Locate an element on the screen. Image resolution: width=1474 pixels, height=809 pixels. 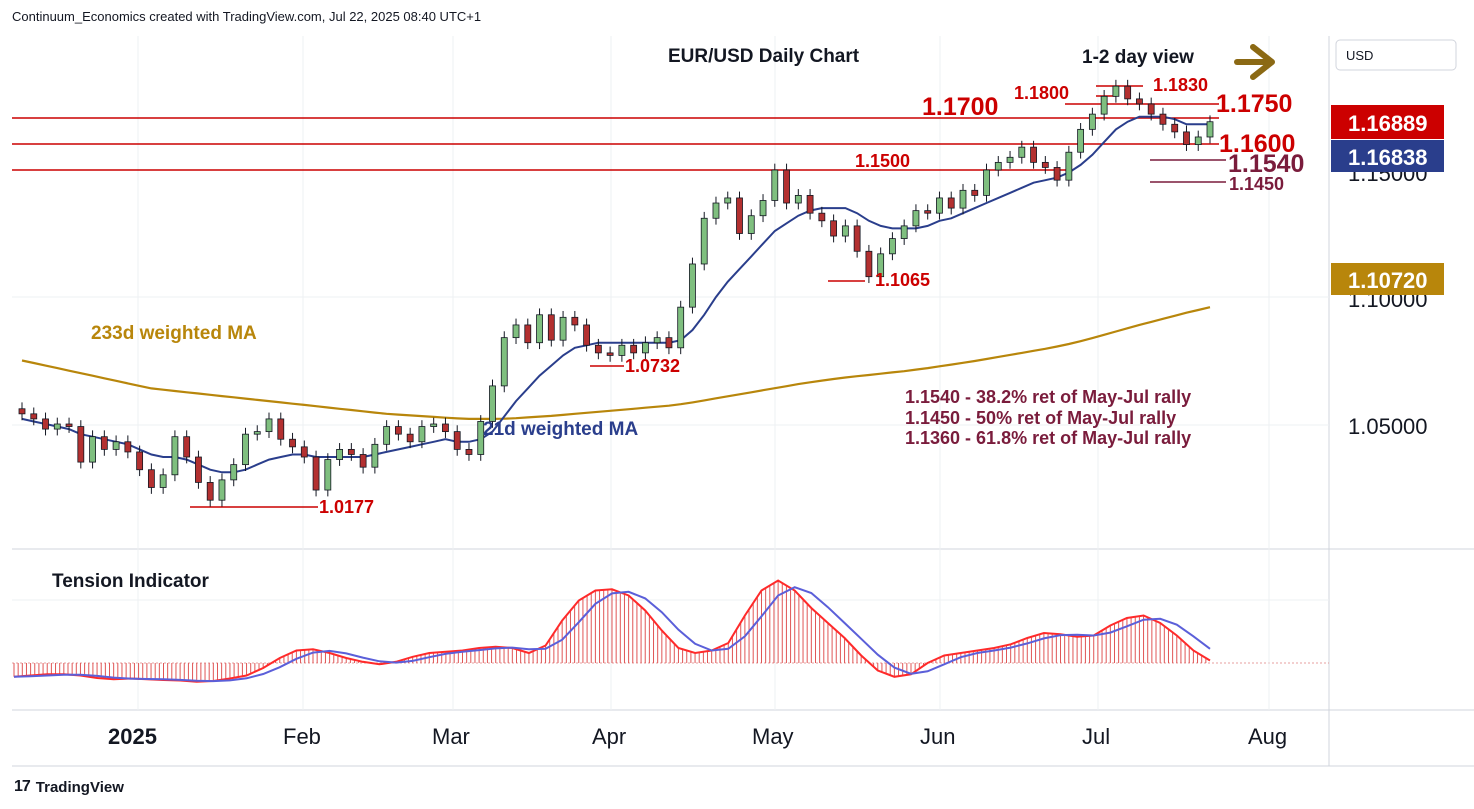
tradingview-logo: 17 TradingView is located at coordinates (69, 787).